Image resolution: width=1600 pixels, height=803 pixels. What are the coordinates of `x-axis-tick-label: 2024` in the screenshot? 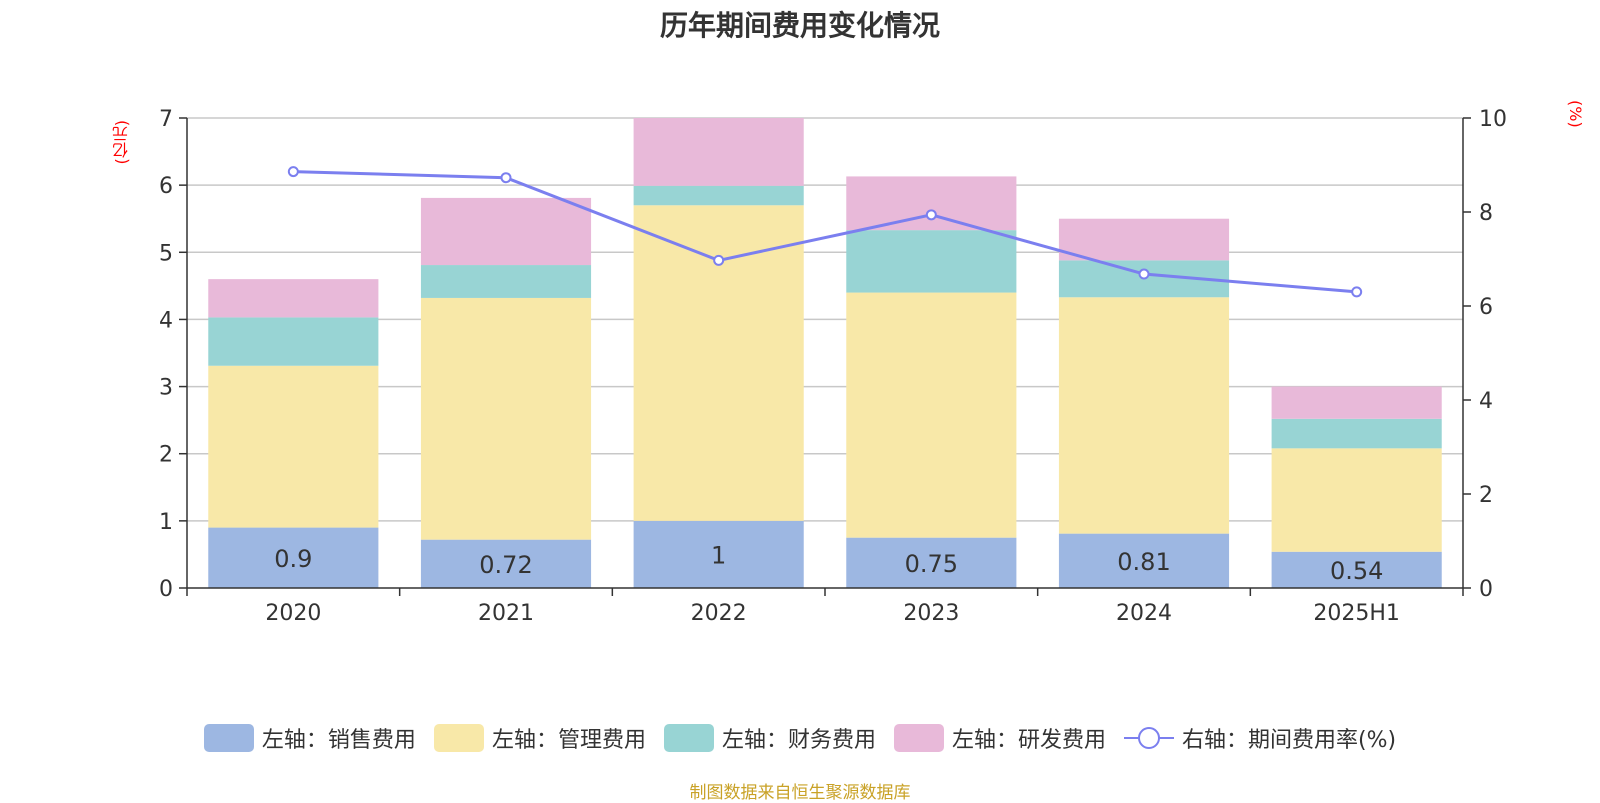 It's located at (1144, 613).